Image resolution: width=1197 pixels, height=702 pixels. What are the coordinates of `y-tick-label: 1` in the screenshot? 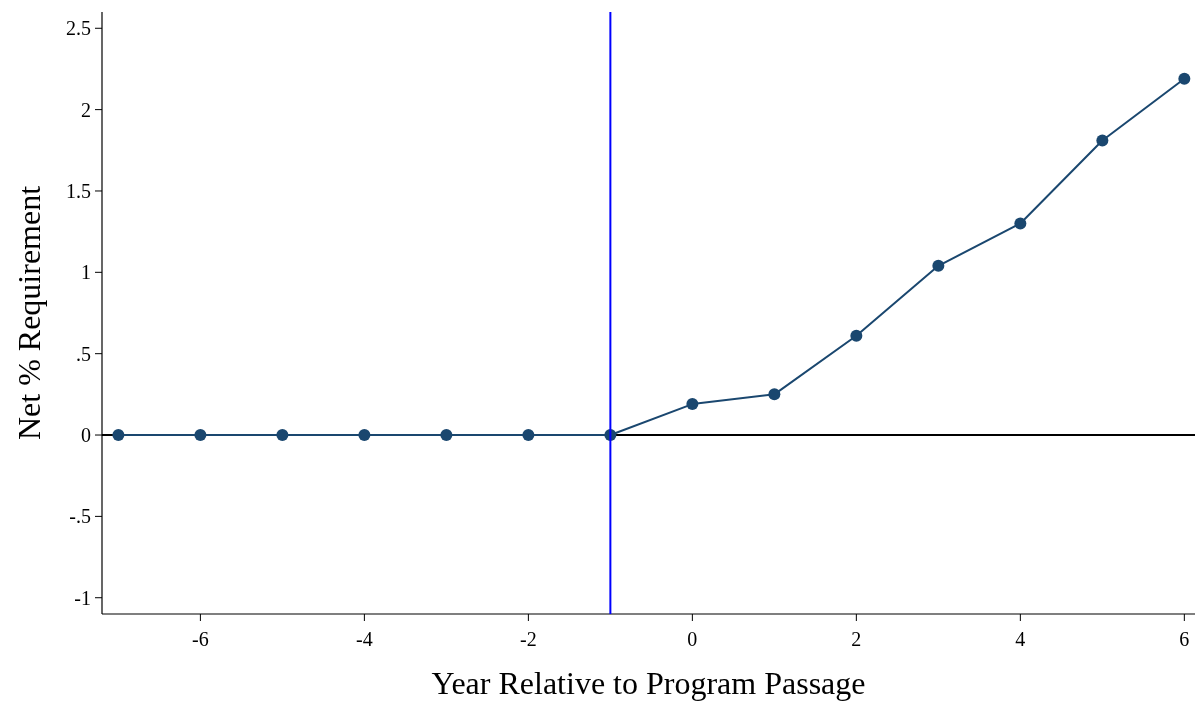 It's located at (86, 272).